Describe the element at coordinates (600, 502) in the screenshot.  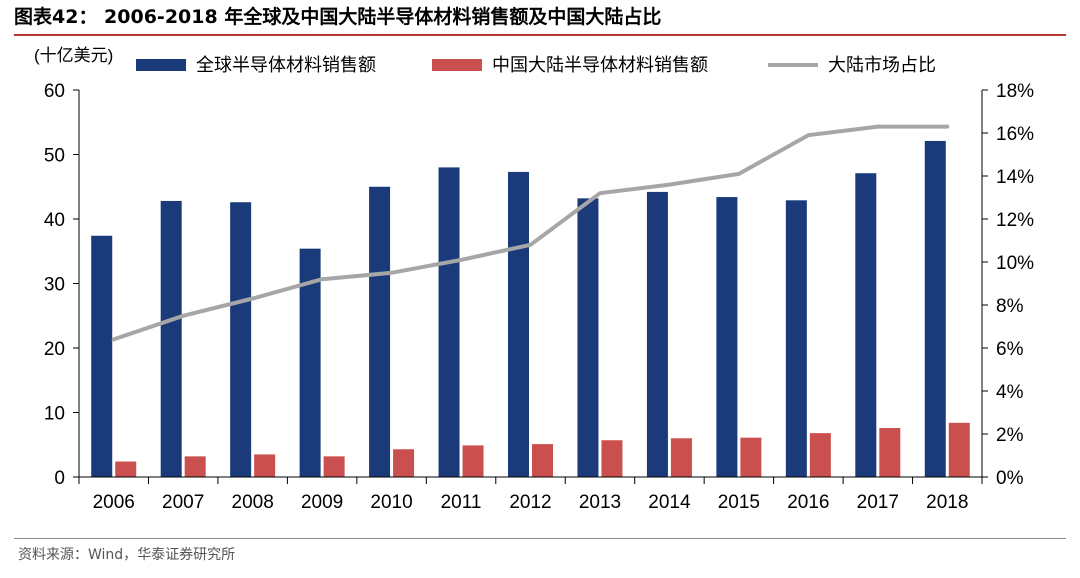
I see `x-tick-label: 2013` at that location.